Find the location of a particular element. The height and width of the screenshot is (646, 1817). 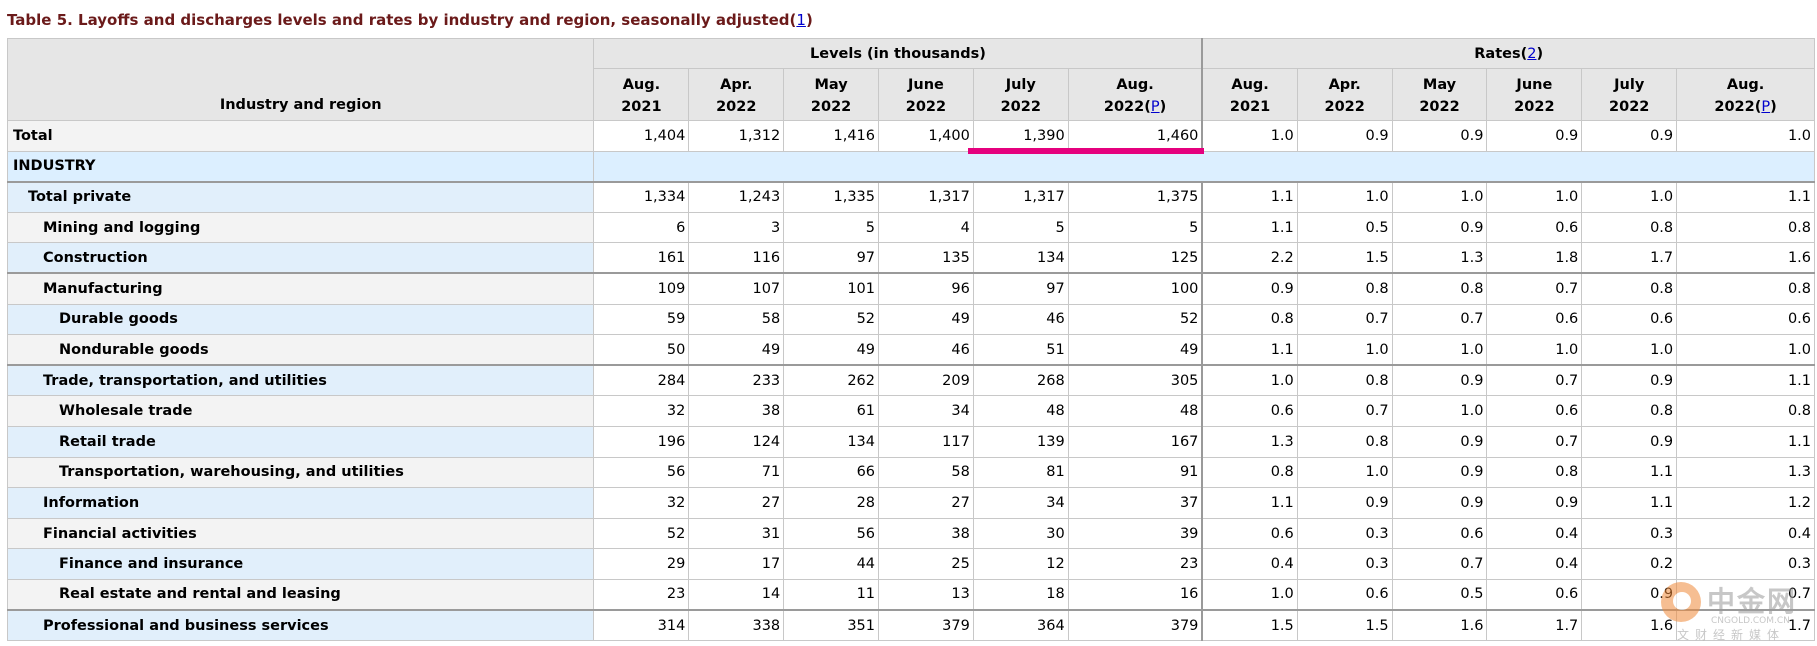

level-cell: 5 is located at coordinates (1135, 227).